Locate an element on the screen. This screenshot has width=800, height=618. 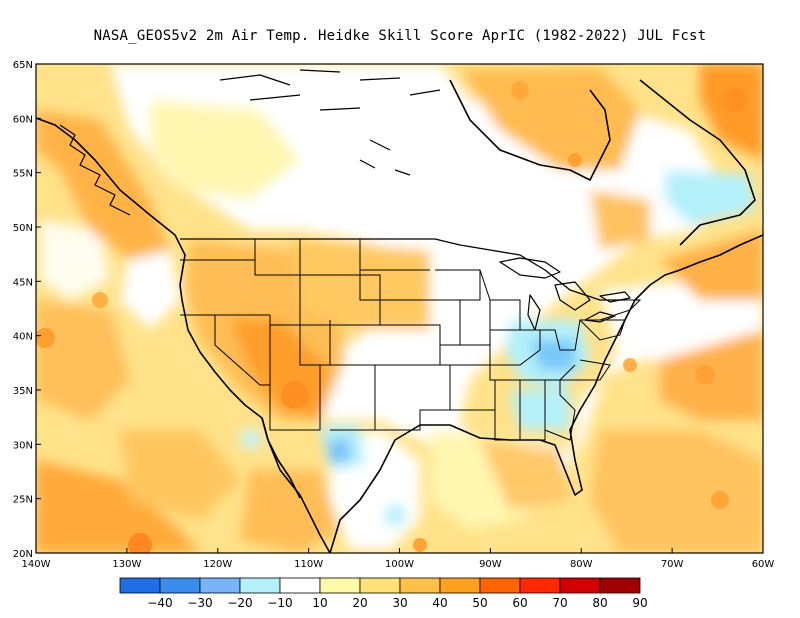
orange-pacific-south is located at coordinates (118, 506).